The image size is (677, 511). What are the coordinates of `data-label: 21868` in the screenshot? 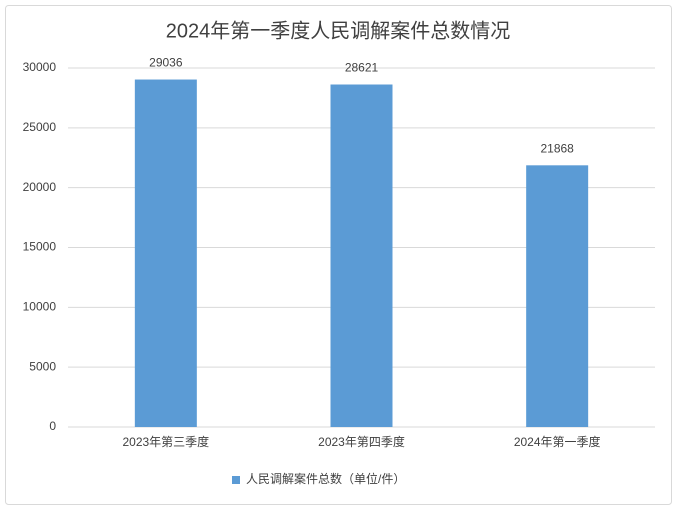 It's located at (557, 148).